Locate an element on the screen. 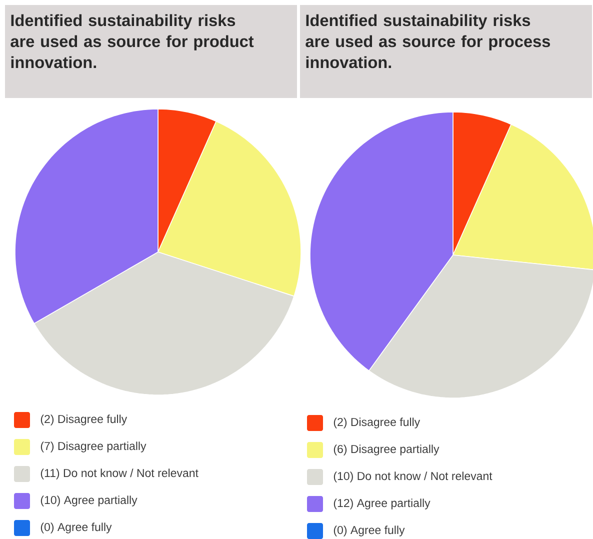  legend-label: (10) Do not know / Not relevant is located at coordinates (413, 477).